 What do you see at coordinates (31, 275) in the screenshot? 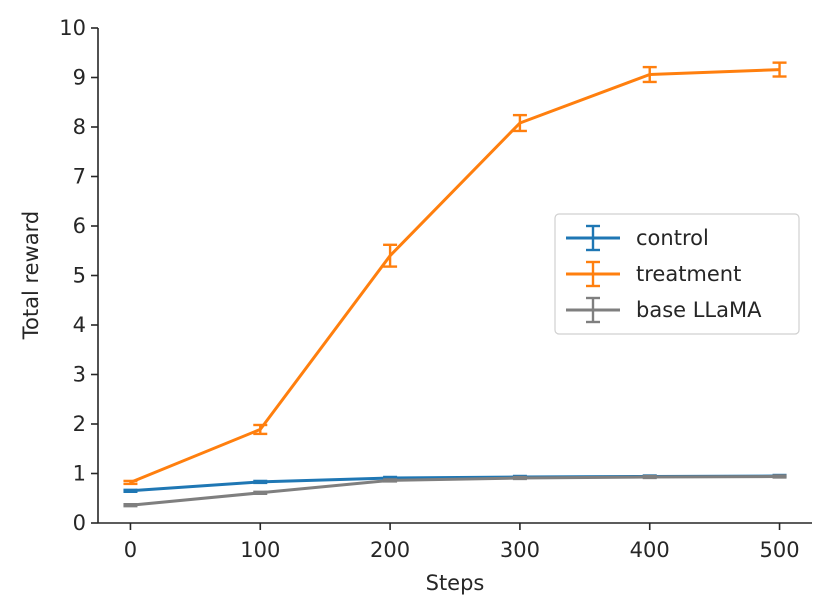
I see `y-axis-title: Total reward` at bounding box center [31, 275].